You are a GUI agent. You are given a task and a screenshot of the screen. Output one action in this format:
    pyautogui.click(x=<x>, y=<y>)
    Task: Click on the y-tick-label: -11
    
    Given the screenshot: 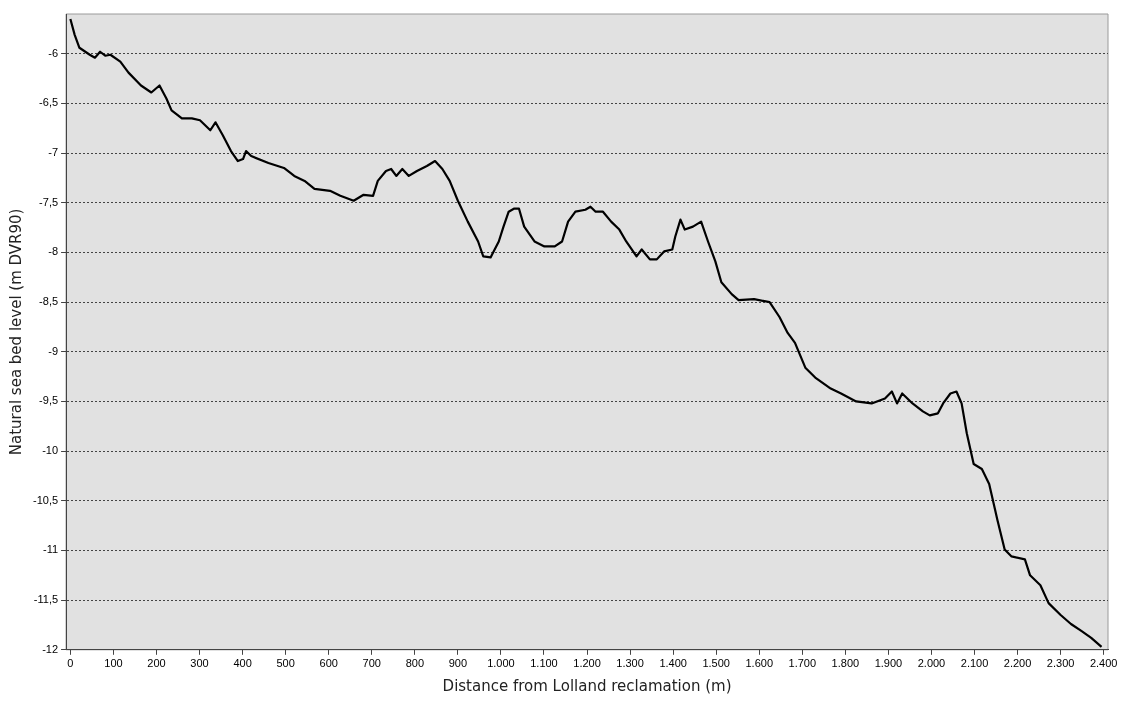 What is the action you would take?
    pyautogui.click(x=50, y=549)
    